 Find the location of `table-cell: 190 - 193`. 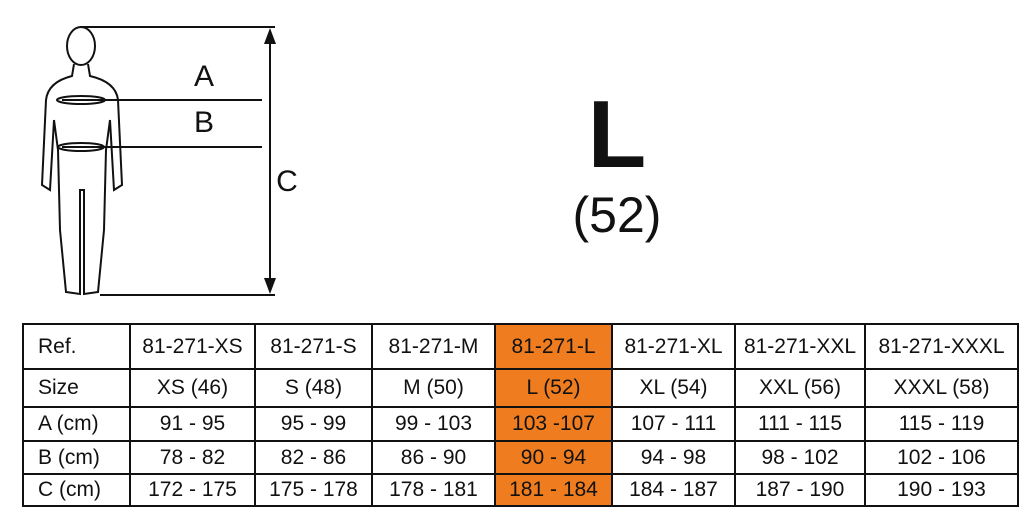

table-cell: 190 - 193 is located at coordinates (941, 490).